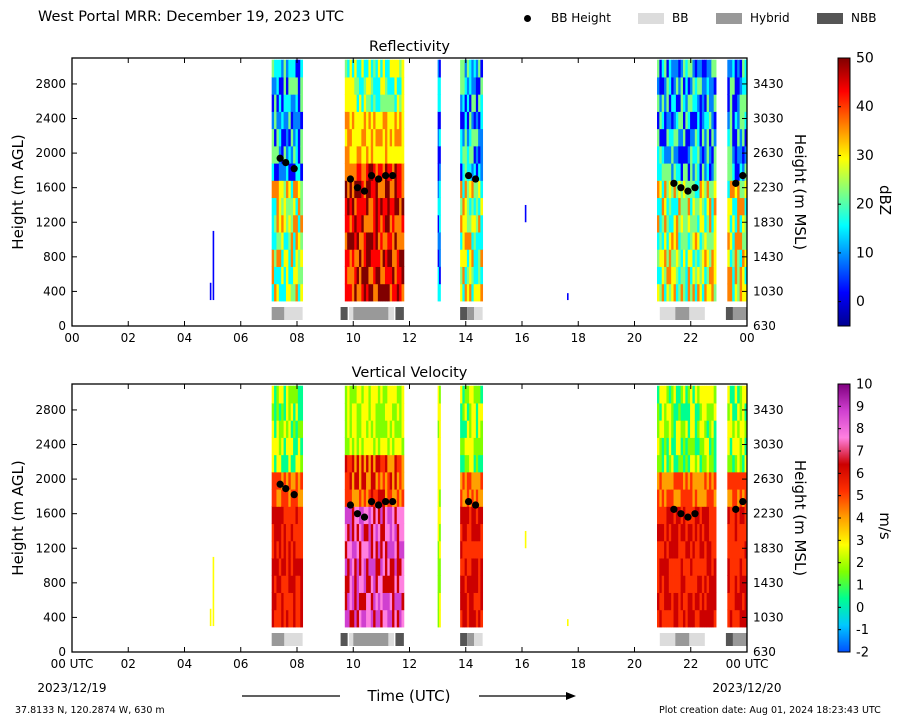 This screenshot has width=900, height=725. I want to click on y-tick-label: 2800, so click(50, 410).